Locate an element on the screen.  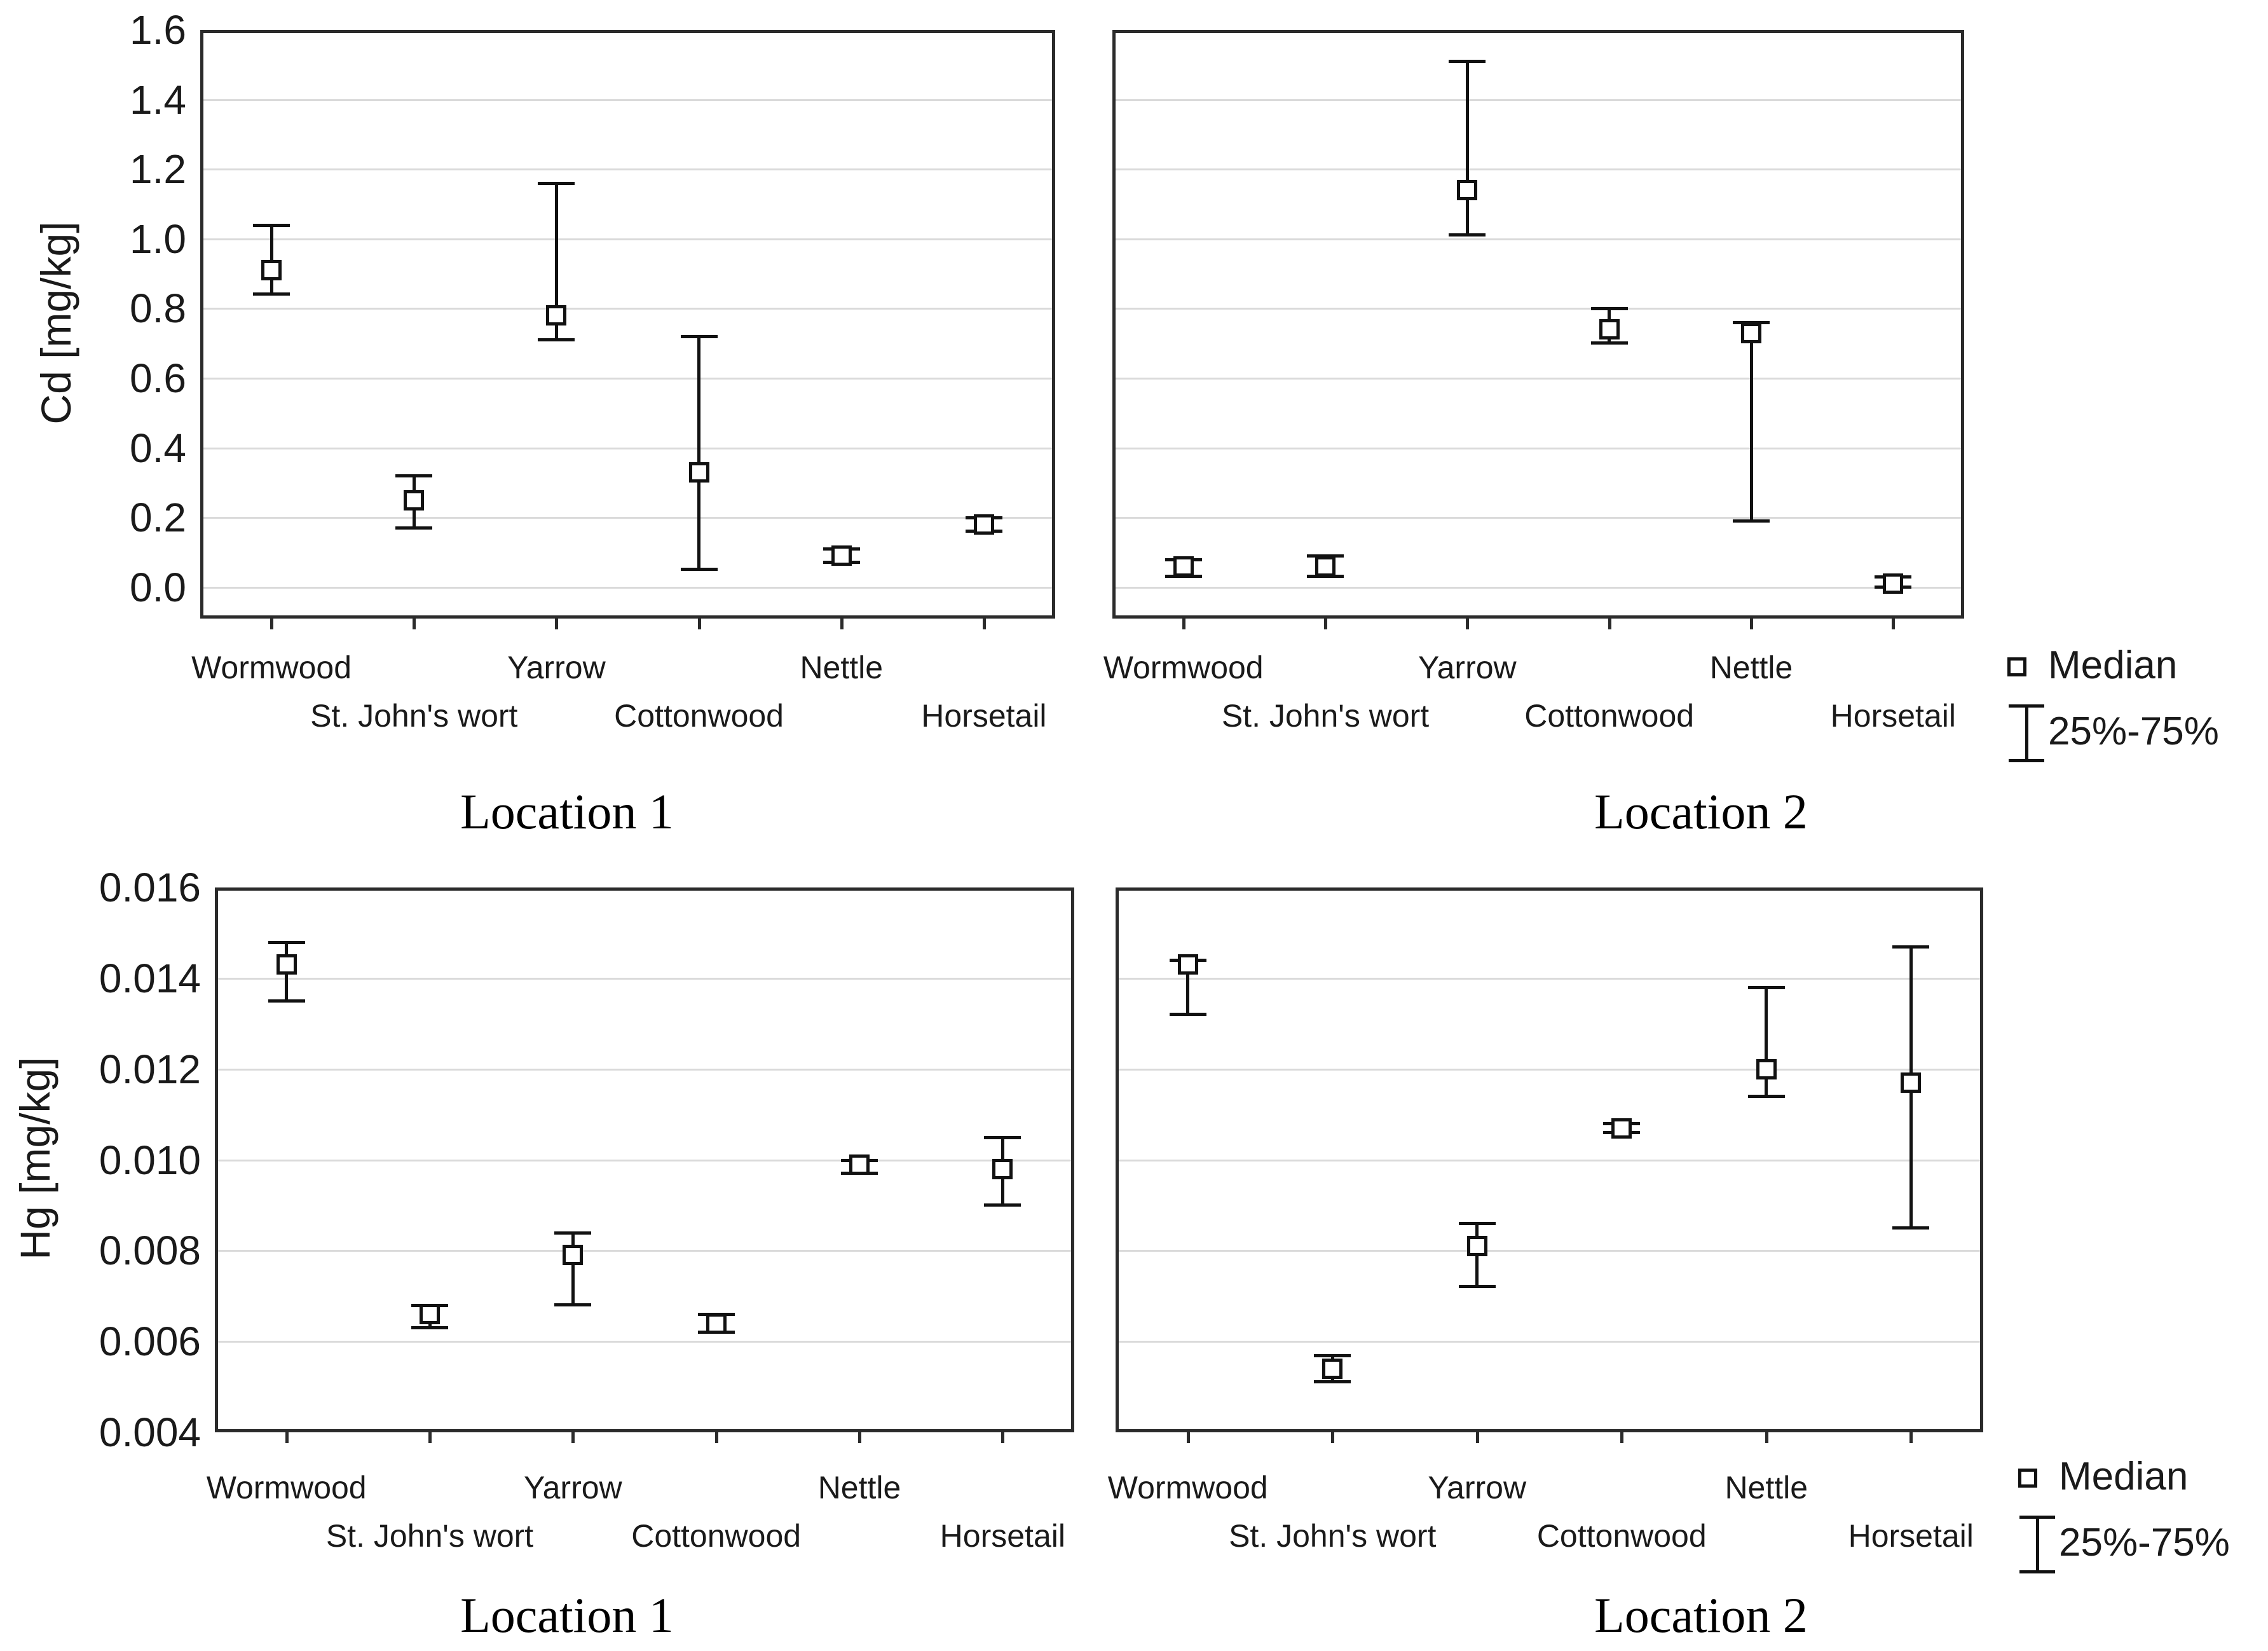
y-tick-label: 0.010 is located at coordinates (150, 1160).